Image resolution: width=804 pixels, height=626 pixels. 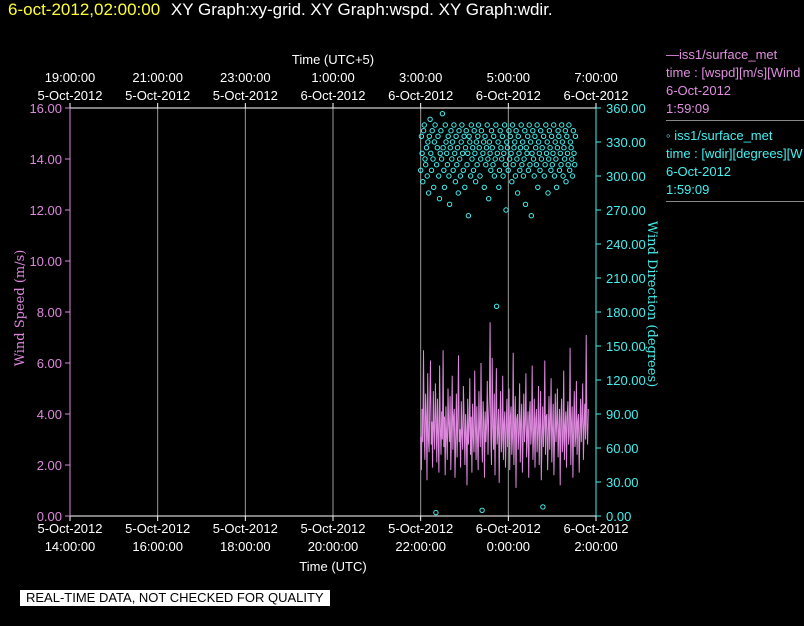 I want to click on legend-direction-line3: 6-Oct-2012, so click(x=699, y=171).